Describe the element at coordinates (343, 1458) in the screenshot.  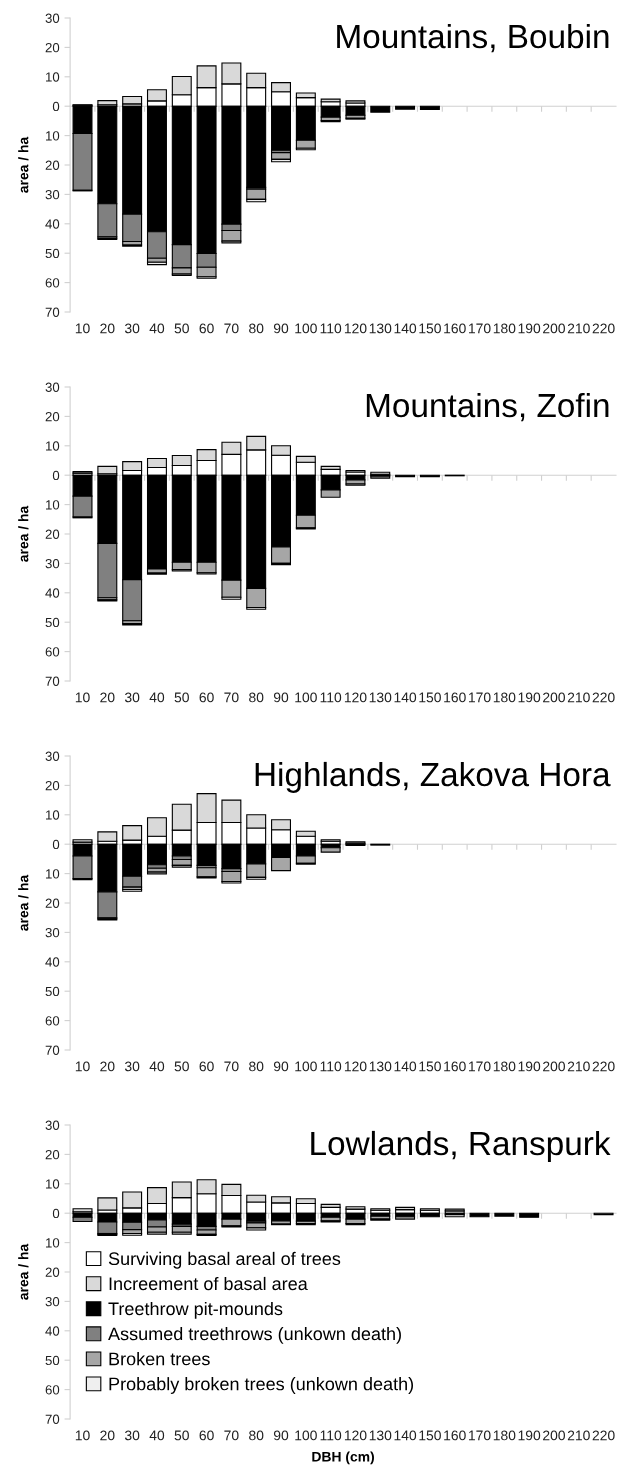
I see `x-axis-title: DBH (cm)` at that location.